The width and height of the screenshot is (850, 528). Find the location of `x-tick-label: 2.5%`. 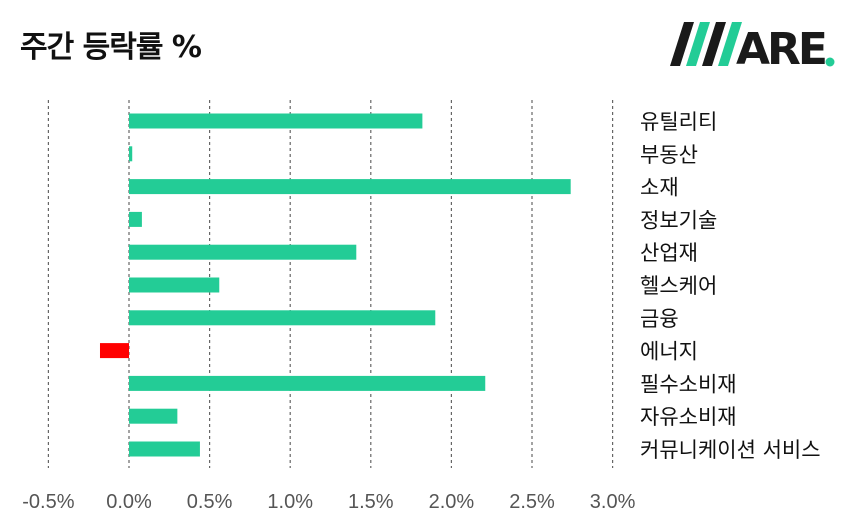

x-tick-label: 2.5% is located at coordinates (532, 502).